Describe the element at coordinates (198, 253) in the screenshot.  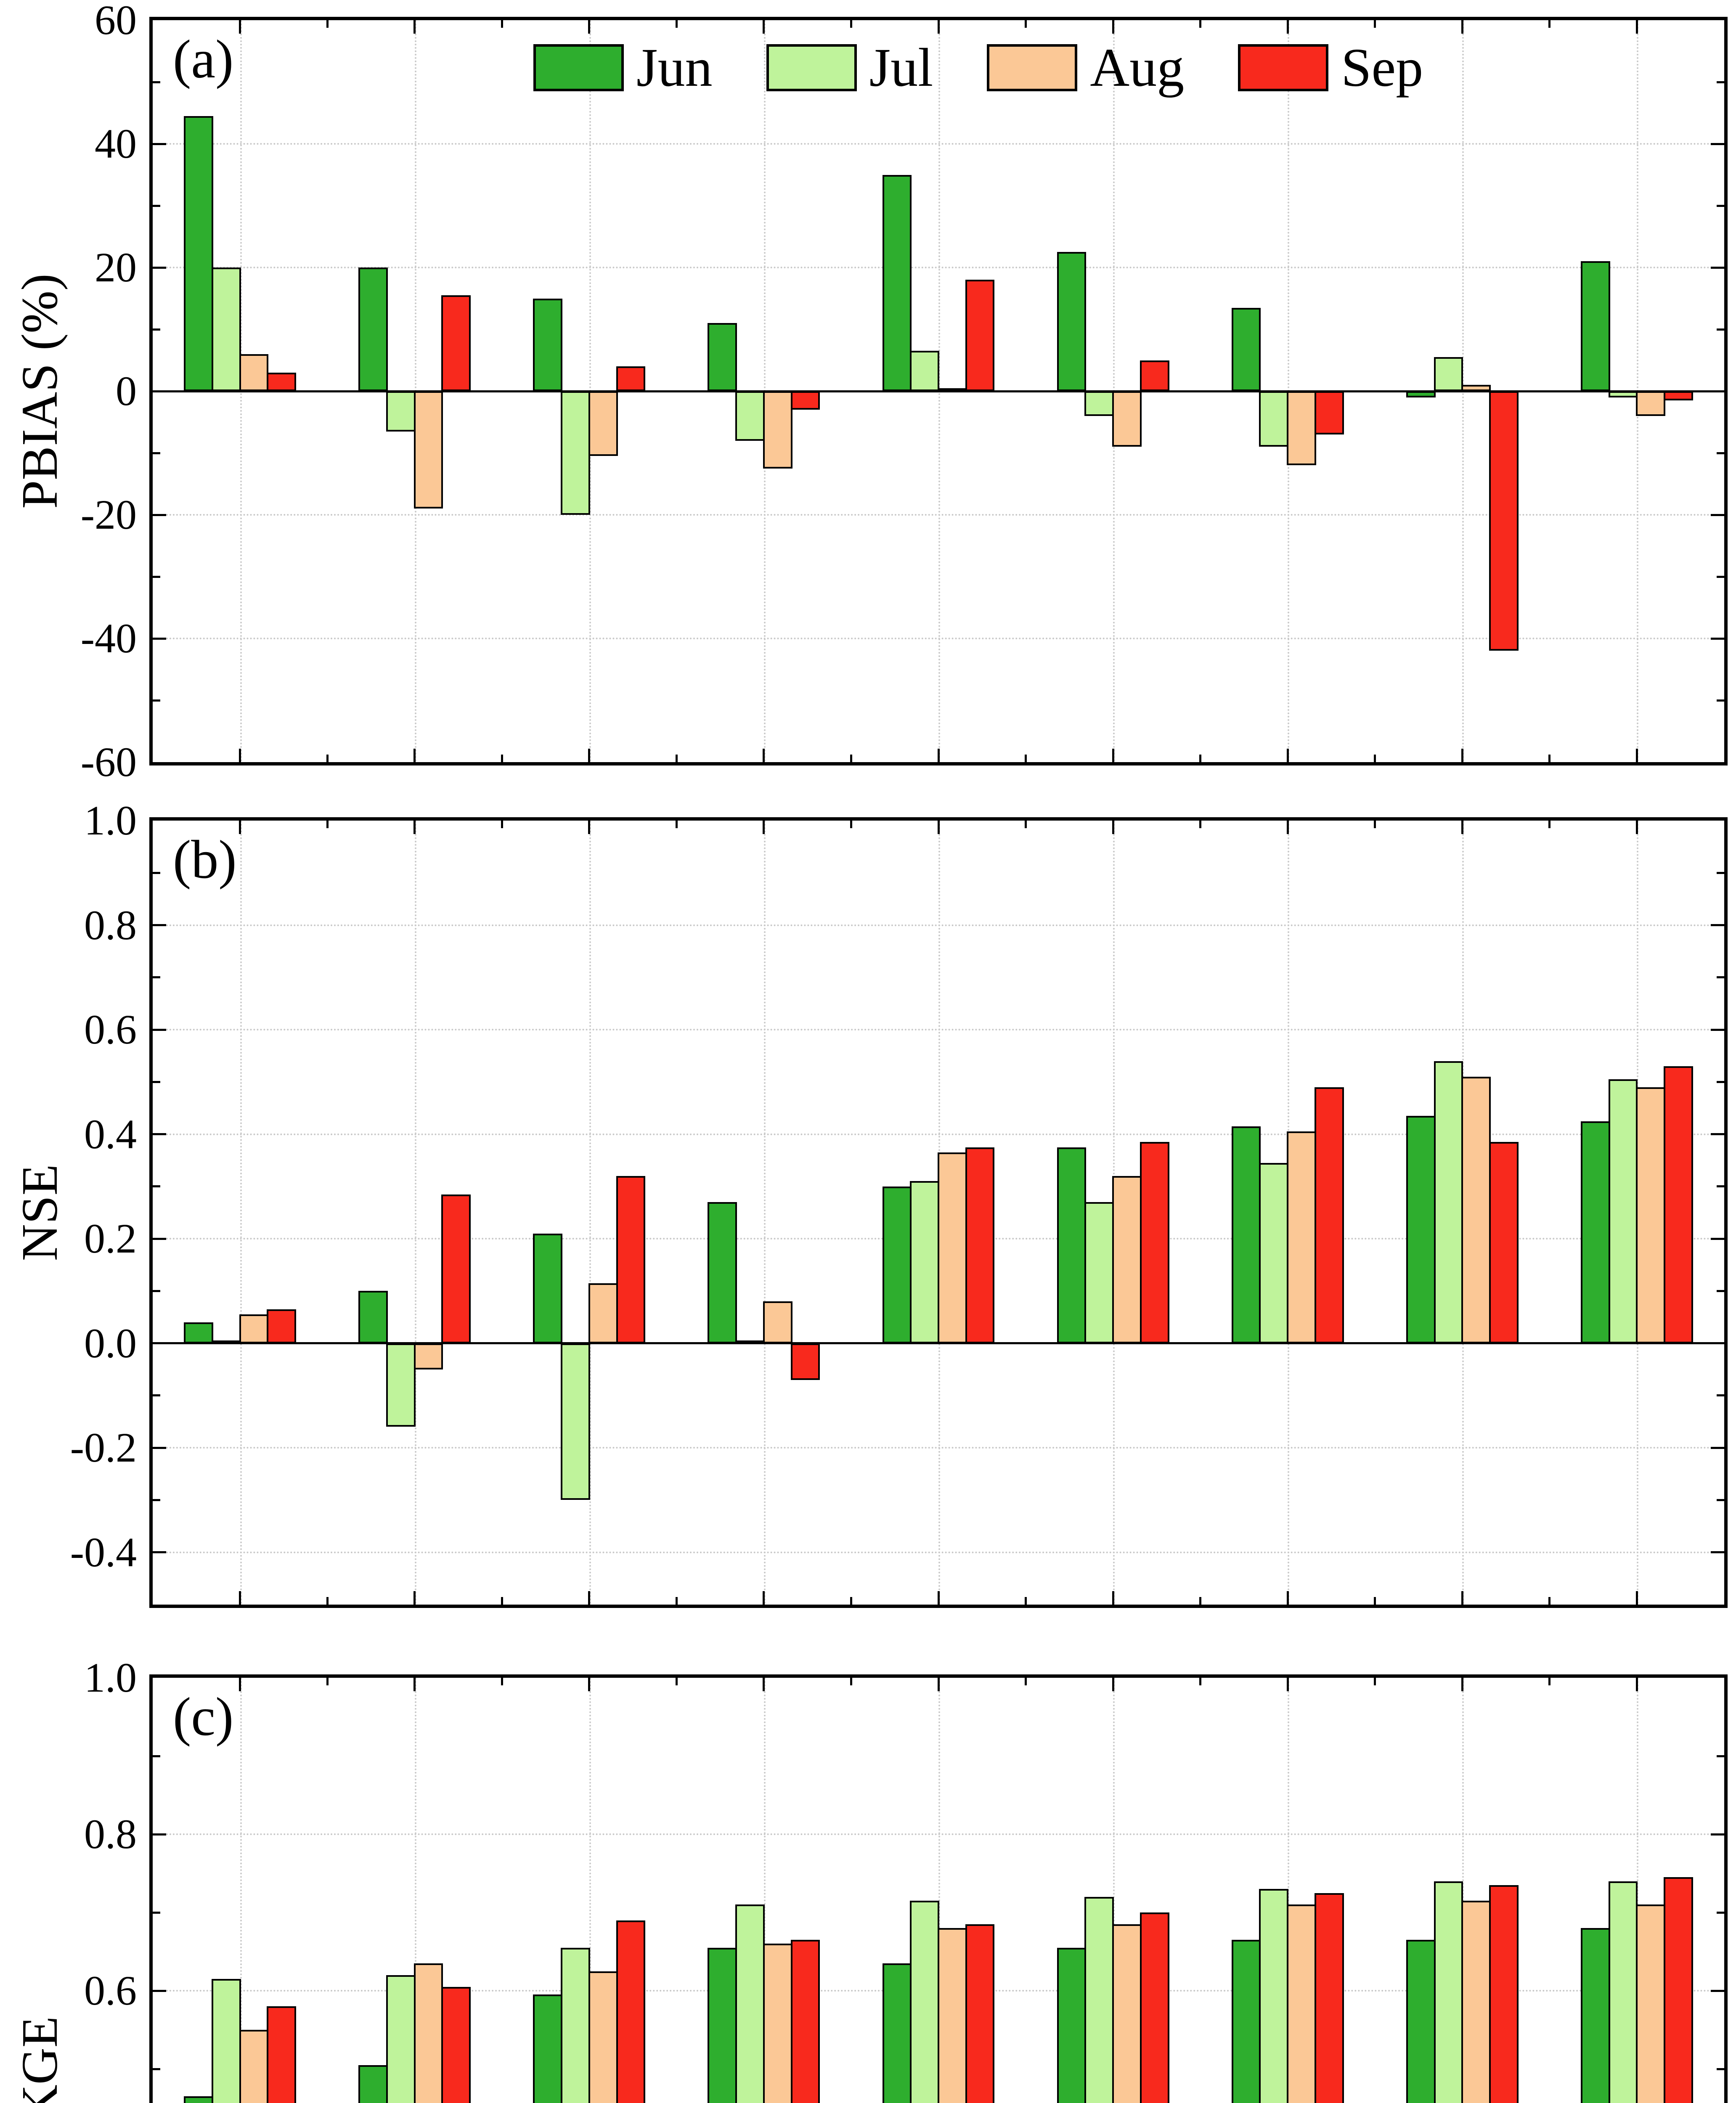
I see `bar-persiann-jun` at that location.